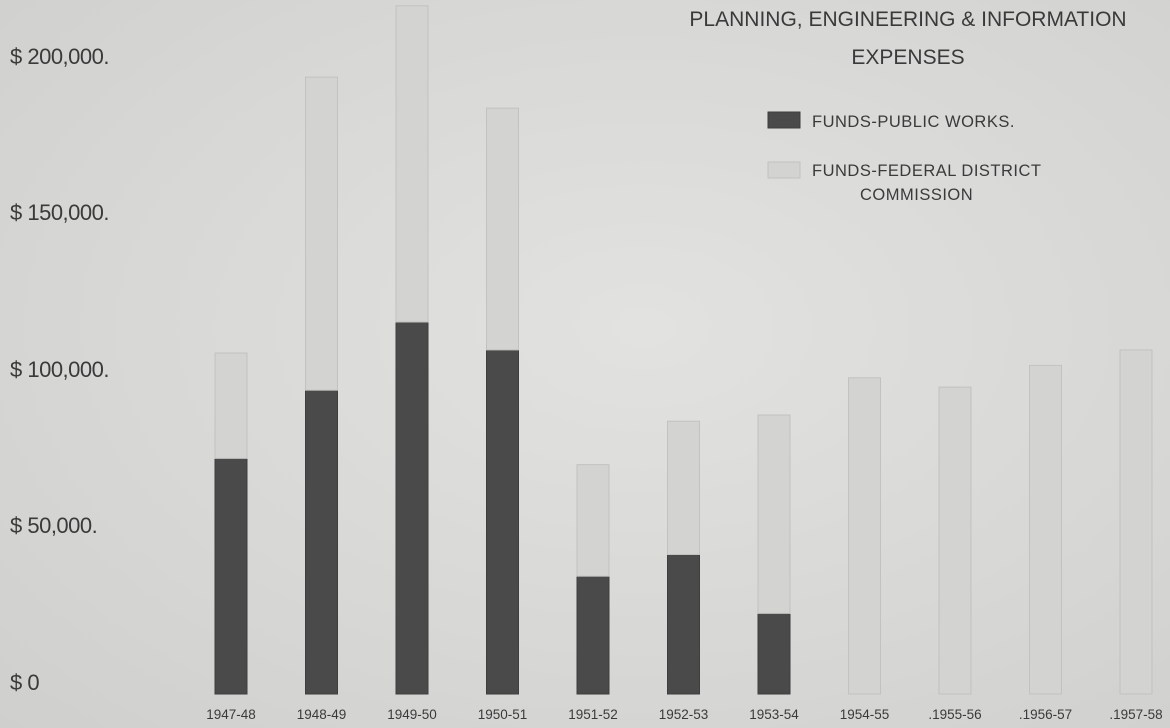 This screenshot has height=728, width=1170. I want to click on x-tick-label: 1951-52, so click(593, 714).